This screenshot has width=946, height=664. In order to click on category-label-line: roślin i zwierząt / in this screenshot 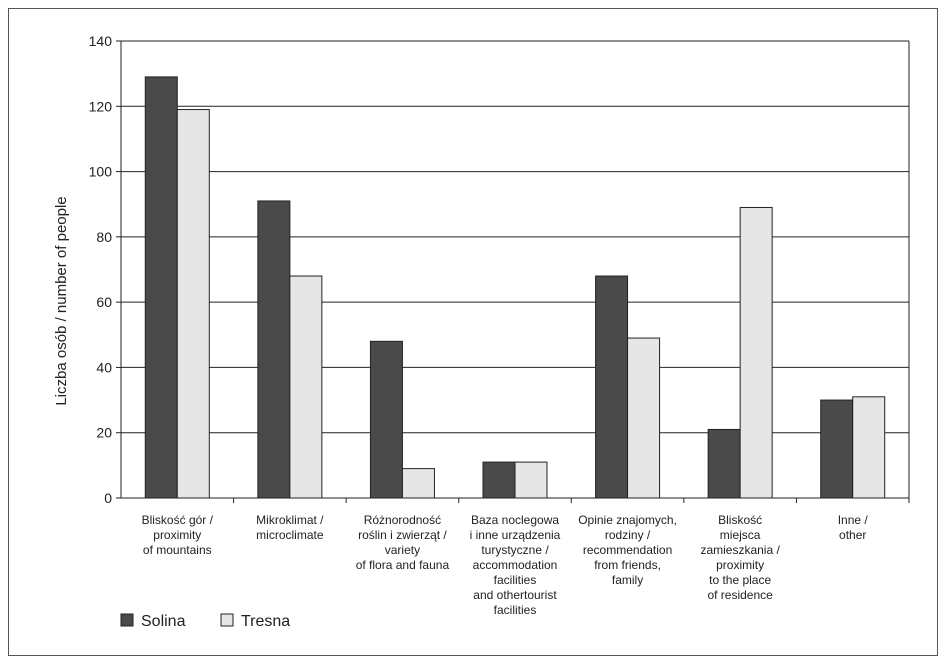, I will do `click(402, 535)`.